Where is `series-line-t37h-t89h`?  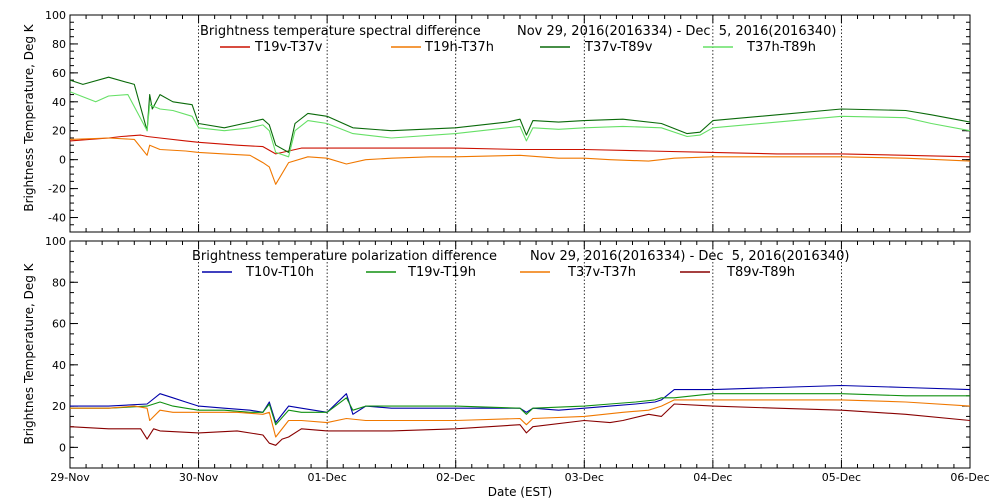
series-line-t37h-t89h is located at coordinates (520, 124).